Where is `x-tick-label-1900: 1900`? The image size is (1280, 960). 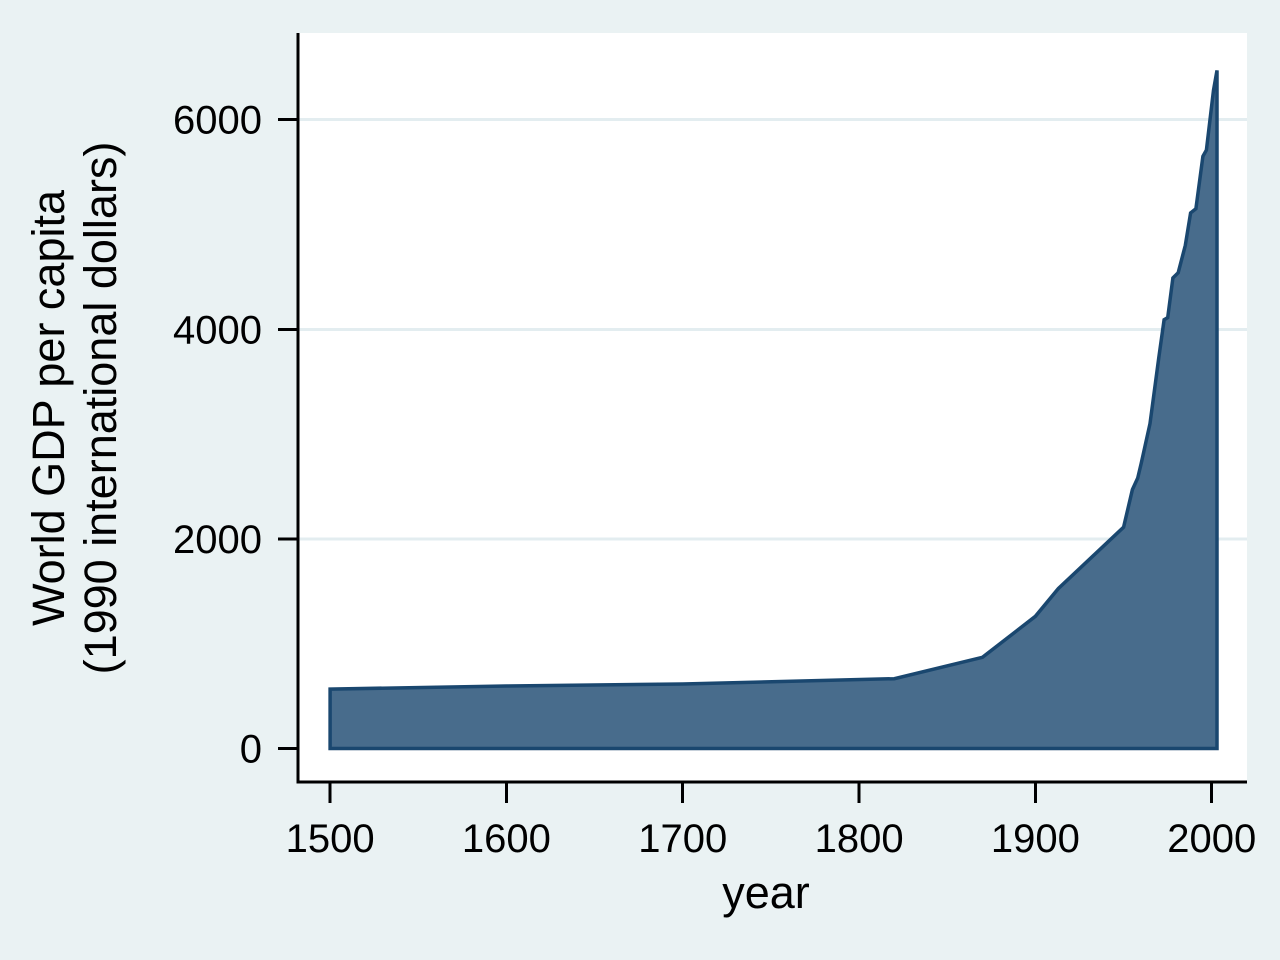 x-tick-label-1900: 1900 is located at coordinates (1035, 839).